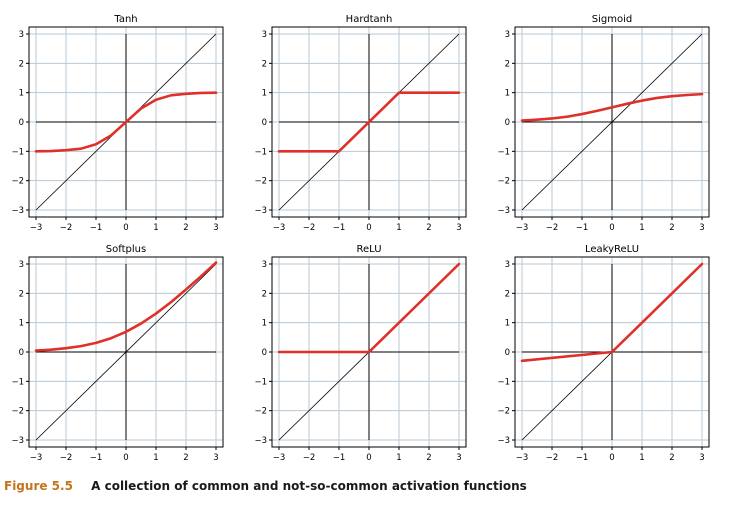  Describe the element at coordinates (38, 486) in the screenshot. I see `figure-label: Figure 5.5` at that location.